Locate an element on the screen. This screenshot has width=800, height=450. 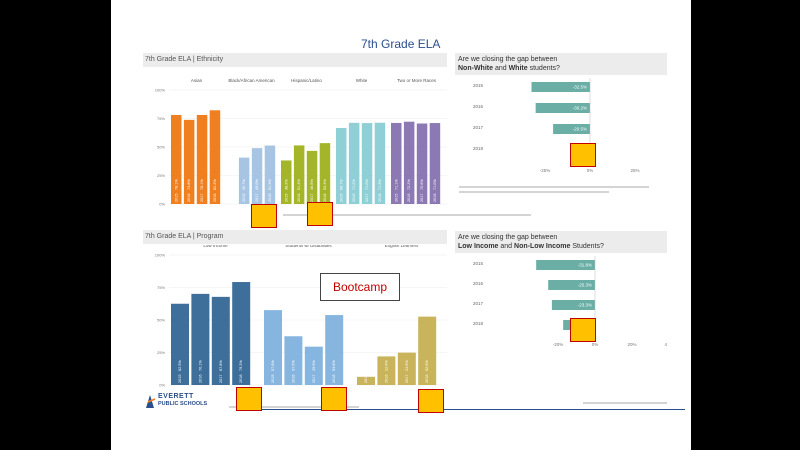
footer-source is located at coordinates (625, 403).